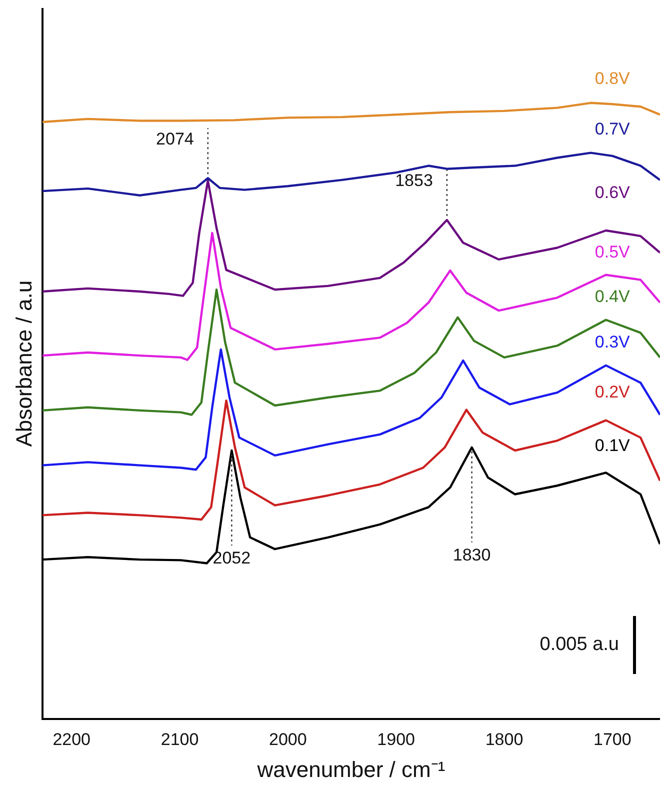 The height and width of the screenshot is (796, 668). What do you see at coordinates (612, 252) in the screenshot?
I see `series-label: 0.5V` at bounding box center [612, 252].